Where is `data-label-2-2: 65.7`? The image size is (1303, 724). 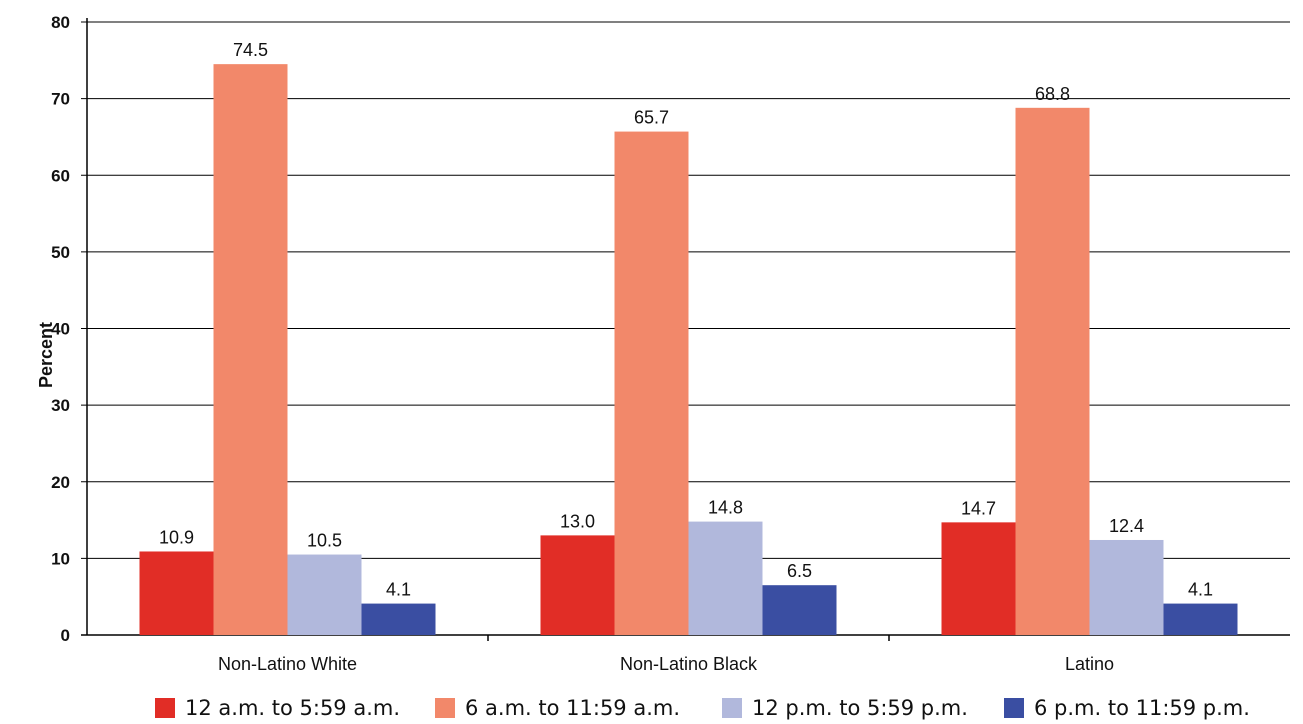
data-label-2-2: 65.7 is located at coordinates (651, 118).